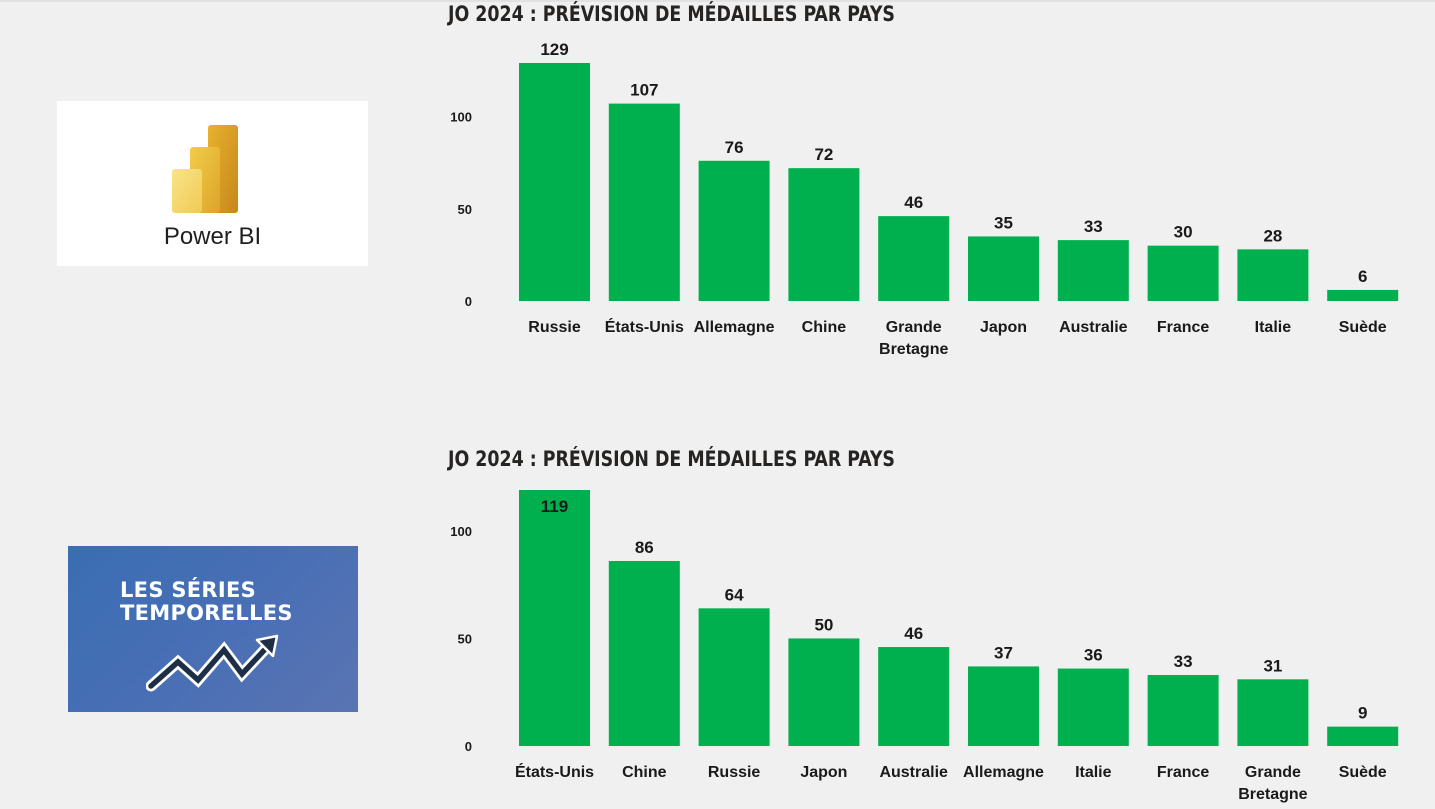 The height and width of the screenshot is (809, 1435). Describe the element at coordinates (1362, 713) in the screenshot. I see `data-label: 9` at that location.